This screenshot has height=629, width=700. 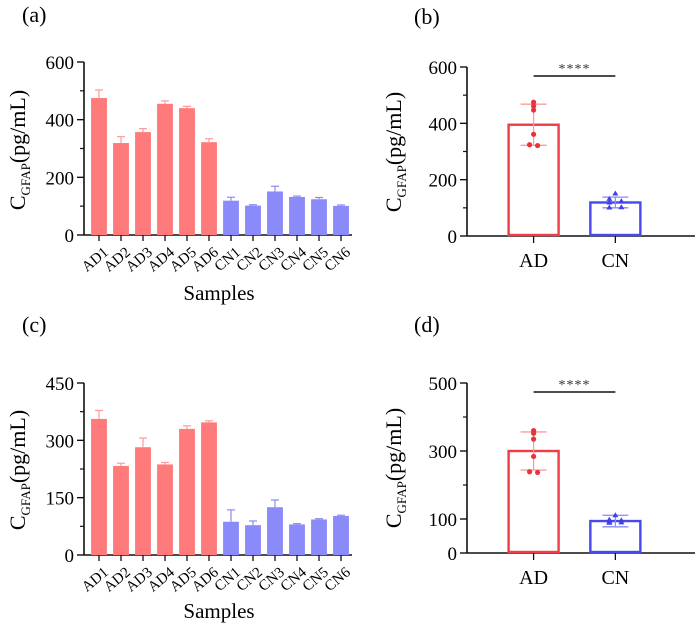 I want to click on panel-a-xlabel: Samples, so click(x=218, y=293).